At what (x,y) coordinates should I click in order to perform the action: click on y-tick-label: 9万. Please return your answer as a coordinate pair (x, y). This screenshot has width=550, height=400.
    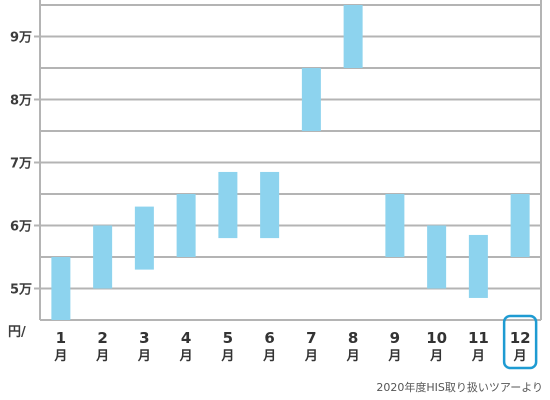
    Looking at the image, I should click on (21, 38).